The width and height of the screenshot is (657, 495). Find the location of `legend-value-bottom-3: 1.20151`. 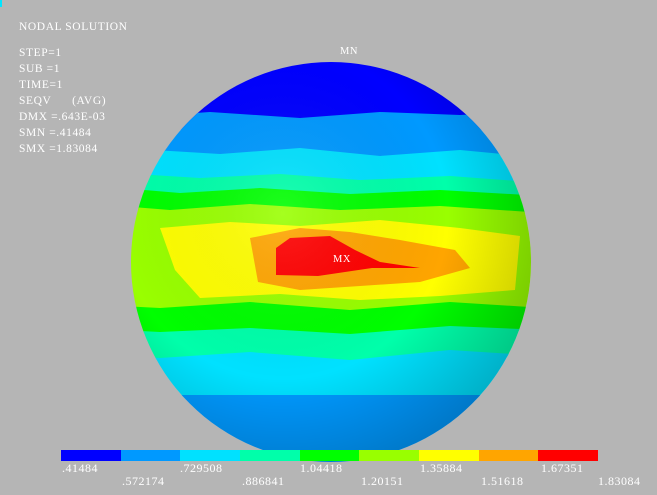

legend-value-bottom-3: 1.20151 is located at coordinates (382, 481).